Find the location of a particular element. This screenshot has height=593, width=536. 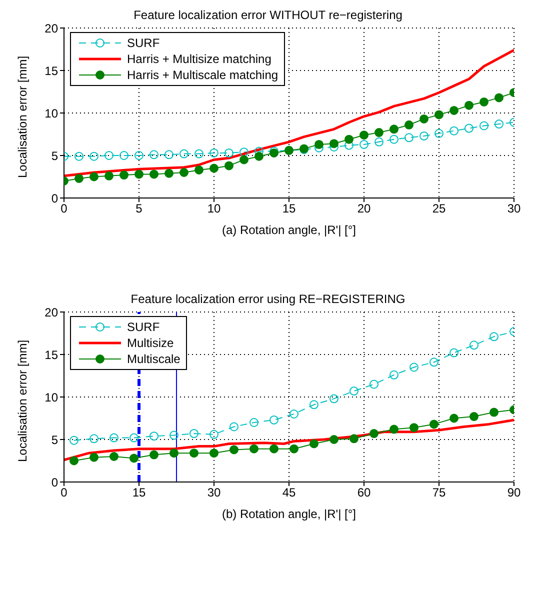

x-tick-label: 20 is located at coordinates (364, 209).